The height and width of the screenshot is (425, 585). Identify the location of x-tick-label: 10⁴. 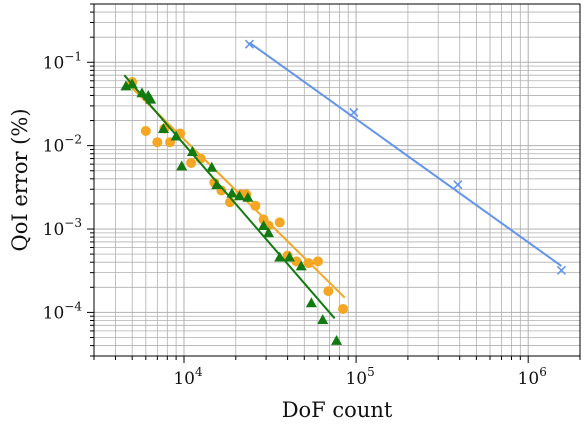
(188, 377).